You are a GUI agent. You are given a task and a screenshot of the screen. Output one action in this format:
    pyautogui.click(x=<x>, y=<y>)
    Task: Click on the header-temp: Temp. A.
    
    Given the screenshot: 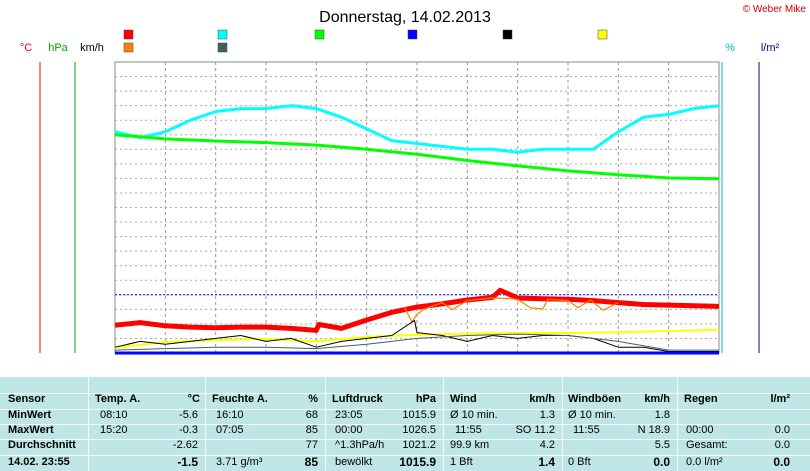 What is the action you would take?
    pyautogui.click(x=118, y=399)
    